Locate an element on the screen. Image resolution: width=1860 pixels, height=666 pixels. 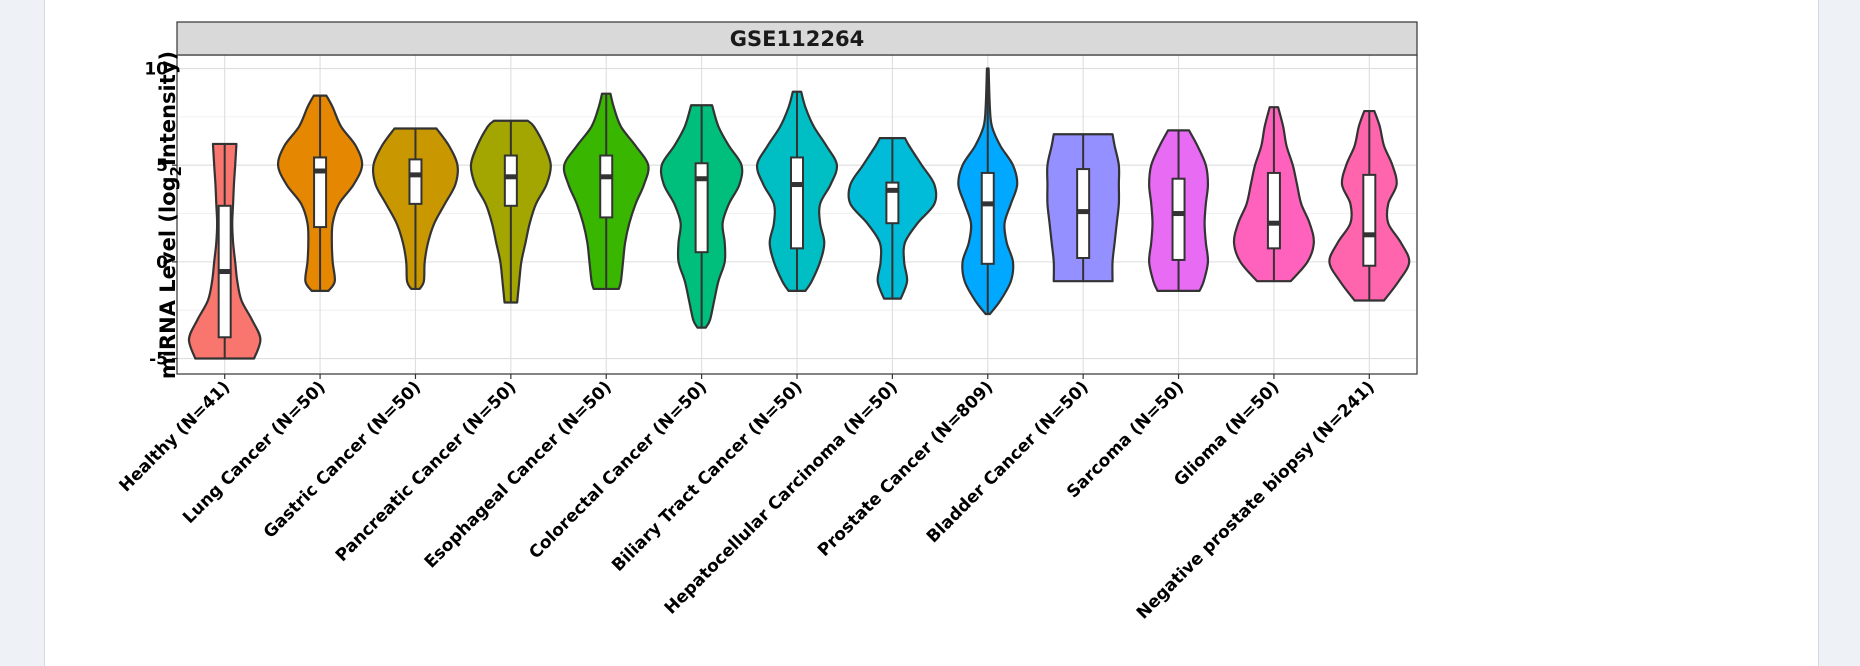
x-tick-label: Prostate Cancer (N=809) is located at coordinates (905, 468).